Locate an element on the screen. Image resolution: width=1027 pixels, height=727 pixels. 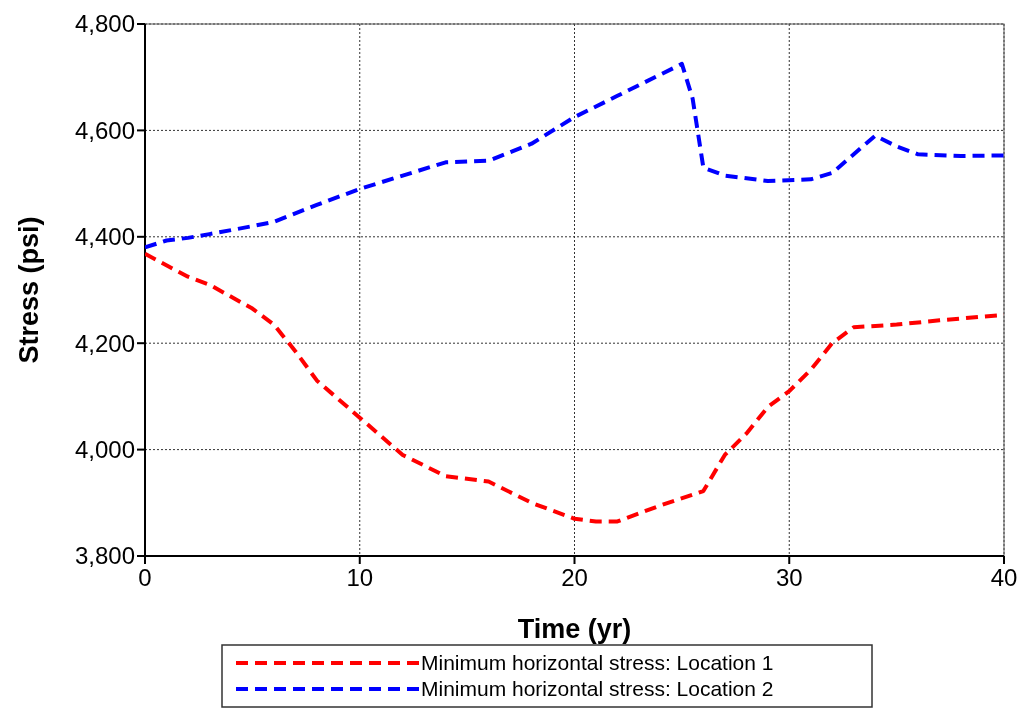
y-tick-label: 4,000 is located at coordinates (104, 449).